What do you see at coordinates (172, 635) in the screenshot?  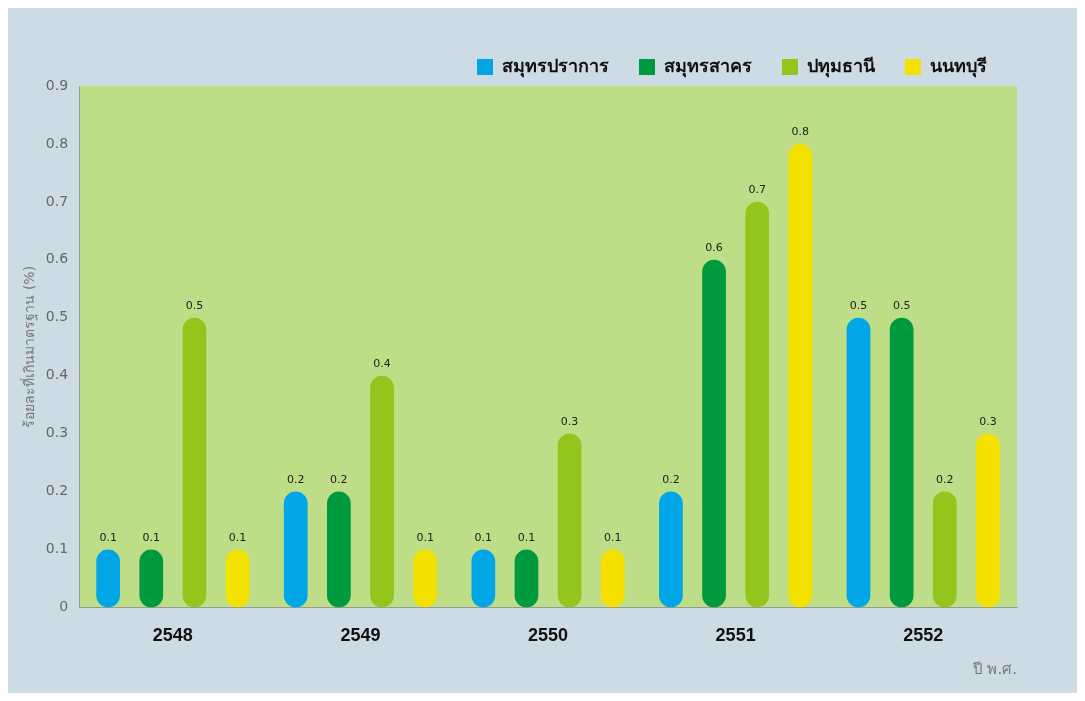 I see `x-tick-label: 2548` at bounding box center [172, 635].